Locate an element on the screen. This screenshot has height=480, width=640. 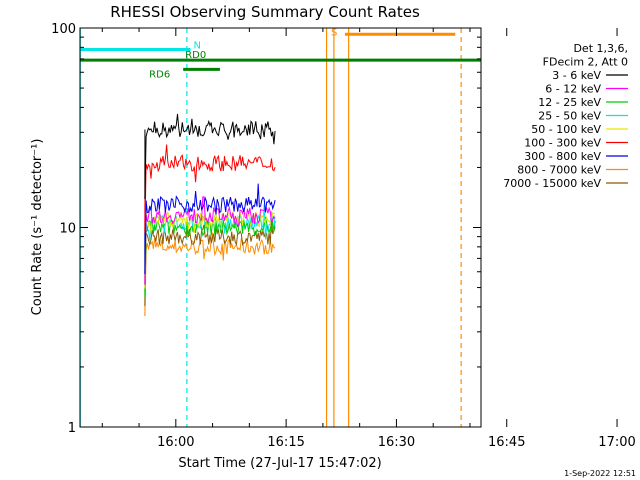
x-tick-label: 16:00 is located at coordinates (175, 442).